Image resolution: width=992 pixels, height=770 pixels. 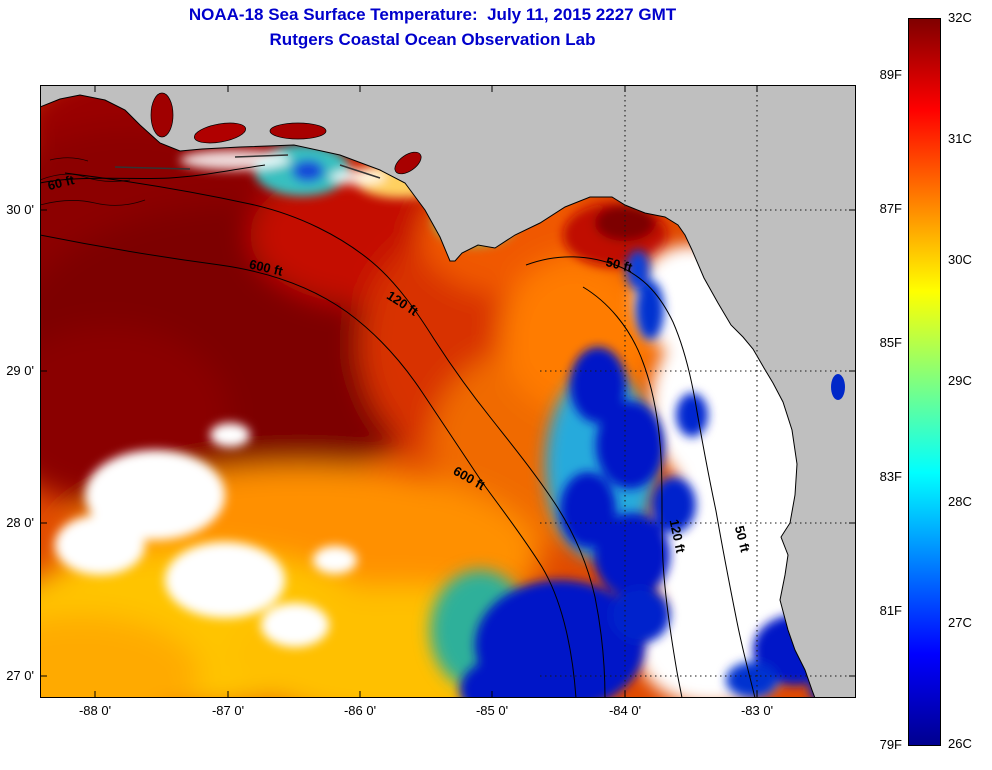 What do you see at coordinates (492, 710) in the screenshot?
I see `x-tick-label: -85 0'` at bounding box center [492, 710].